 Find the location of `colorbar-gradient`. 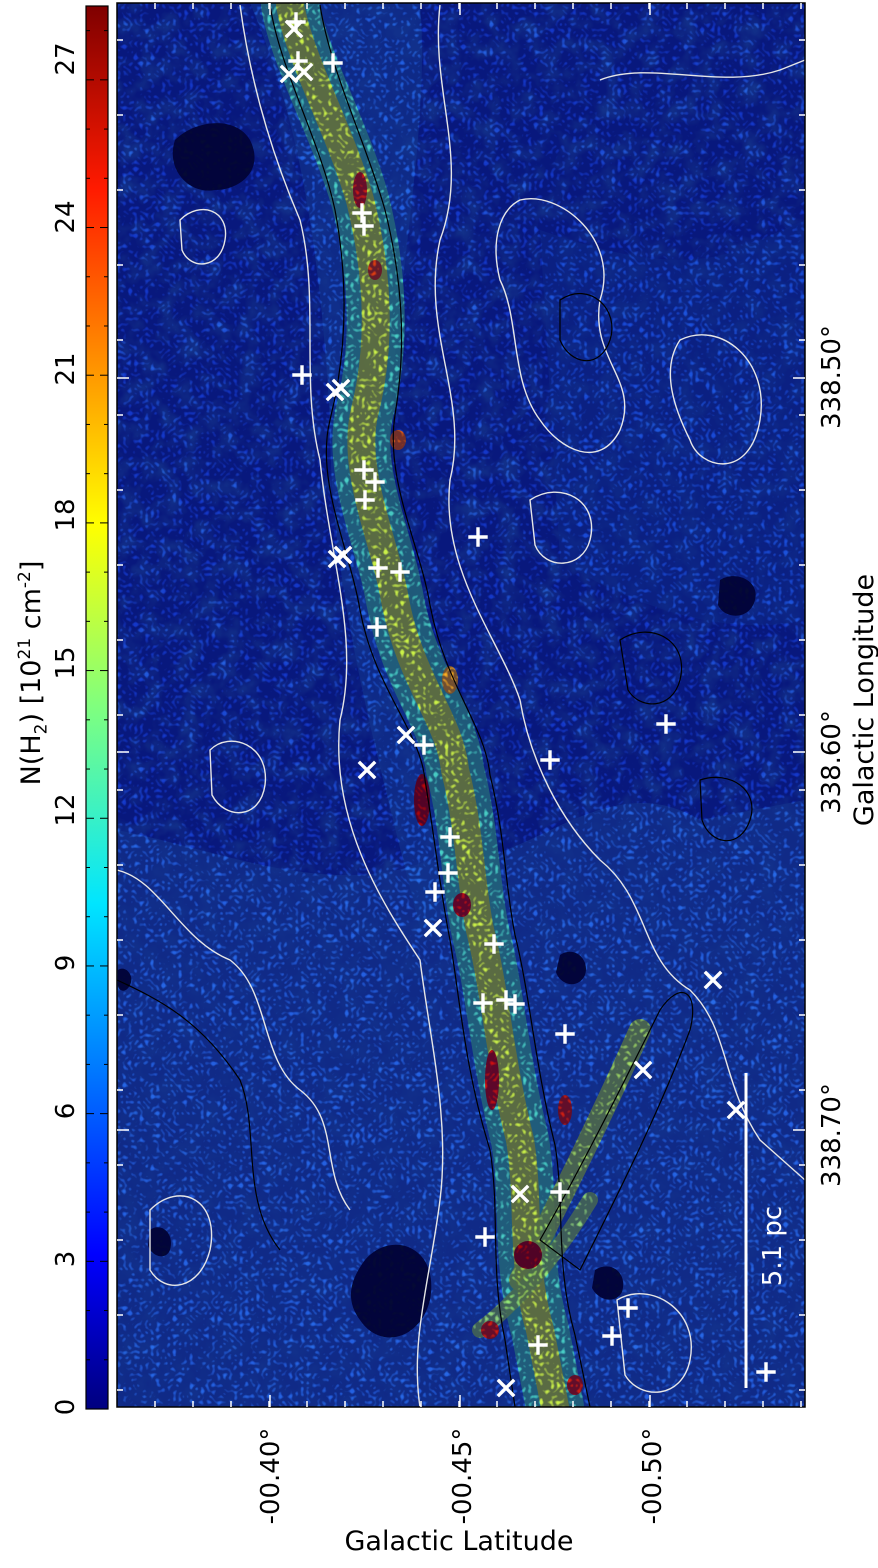

colorbar-gradient is located at coordinates (97, 707).